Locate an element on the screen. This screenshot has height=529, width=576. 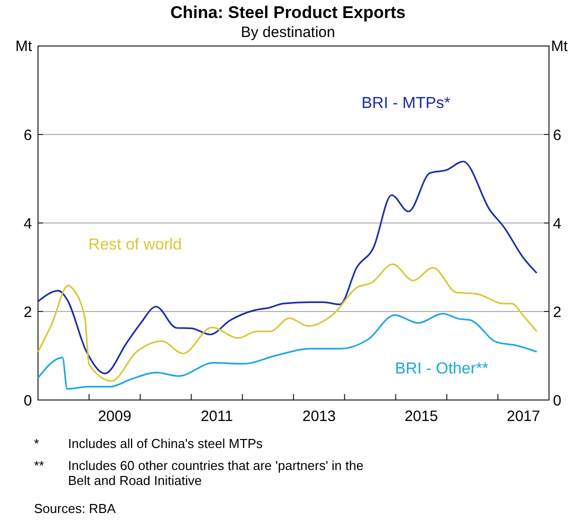
y-tick-label: 2 is located at coordinates (28, 312).